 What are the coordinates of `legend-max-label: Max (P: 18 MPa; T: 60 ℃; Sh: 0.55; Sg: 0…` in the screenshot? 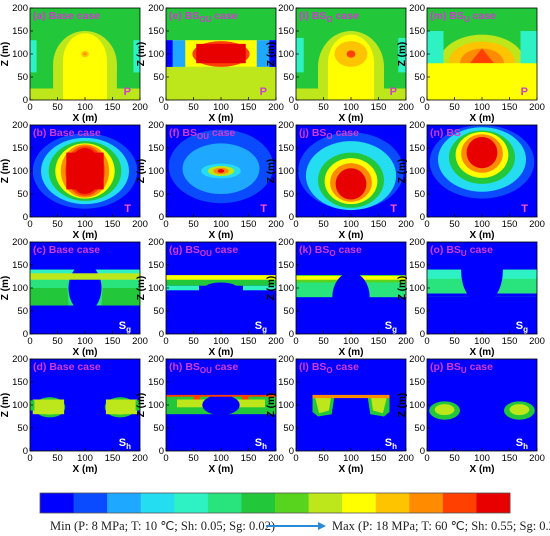 It's located at (441, 526).